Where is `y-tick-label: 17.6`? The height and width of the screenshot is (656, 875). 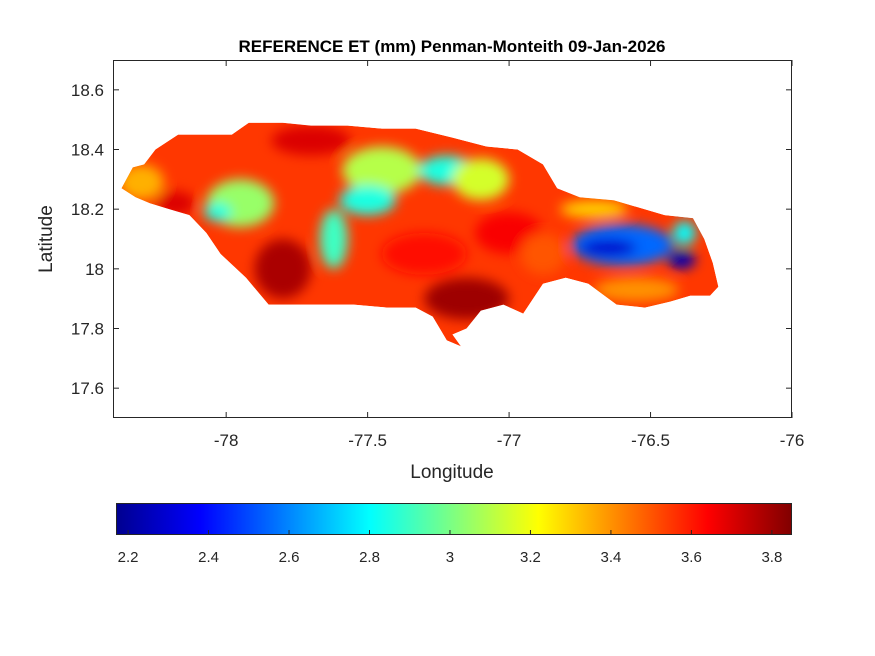
y-tick-label: 17.6 is located at coordinates (87, 388).